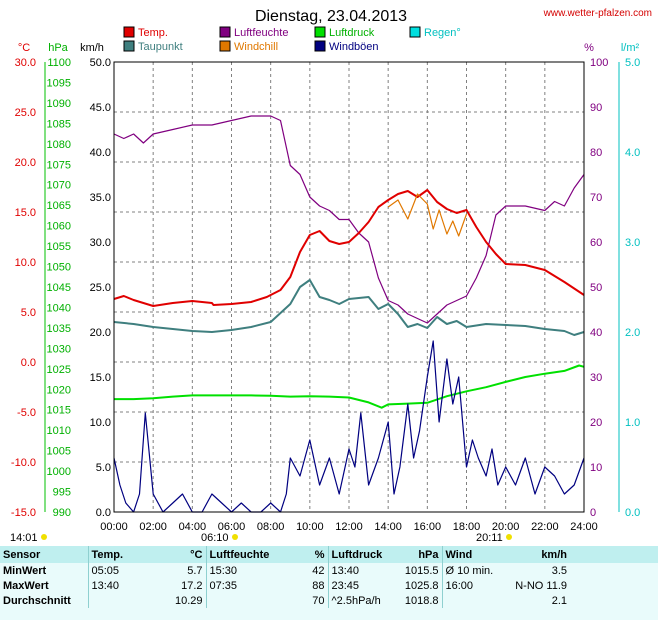 Image resolution: width=658 pixels, height=620 pixels. Describe the element at coordinates (44, 554) in the screenshot. I see `stats-header-sensor: Sensor` at that location.